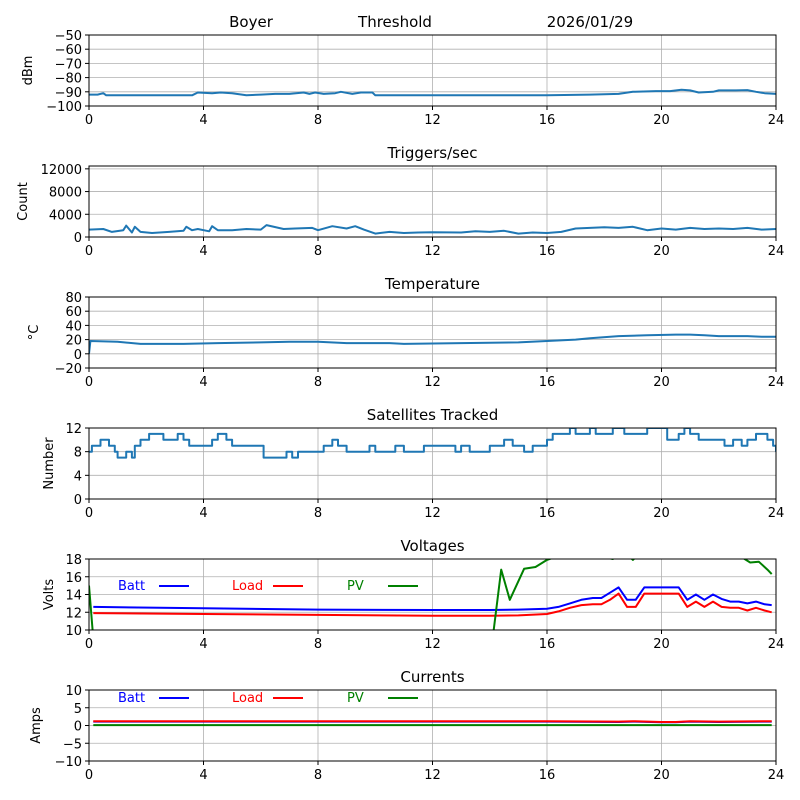  I want to click on y-tick-label: 10, so click(73, 631).